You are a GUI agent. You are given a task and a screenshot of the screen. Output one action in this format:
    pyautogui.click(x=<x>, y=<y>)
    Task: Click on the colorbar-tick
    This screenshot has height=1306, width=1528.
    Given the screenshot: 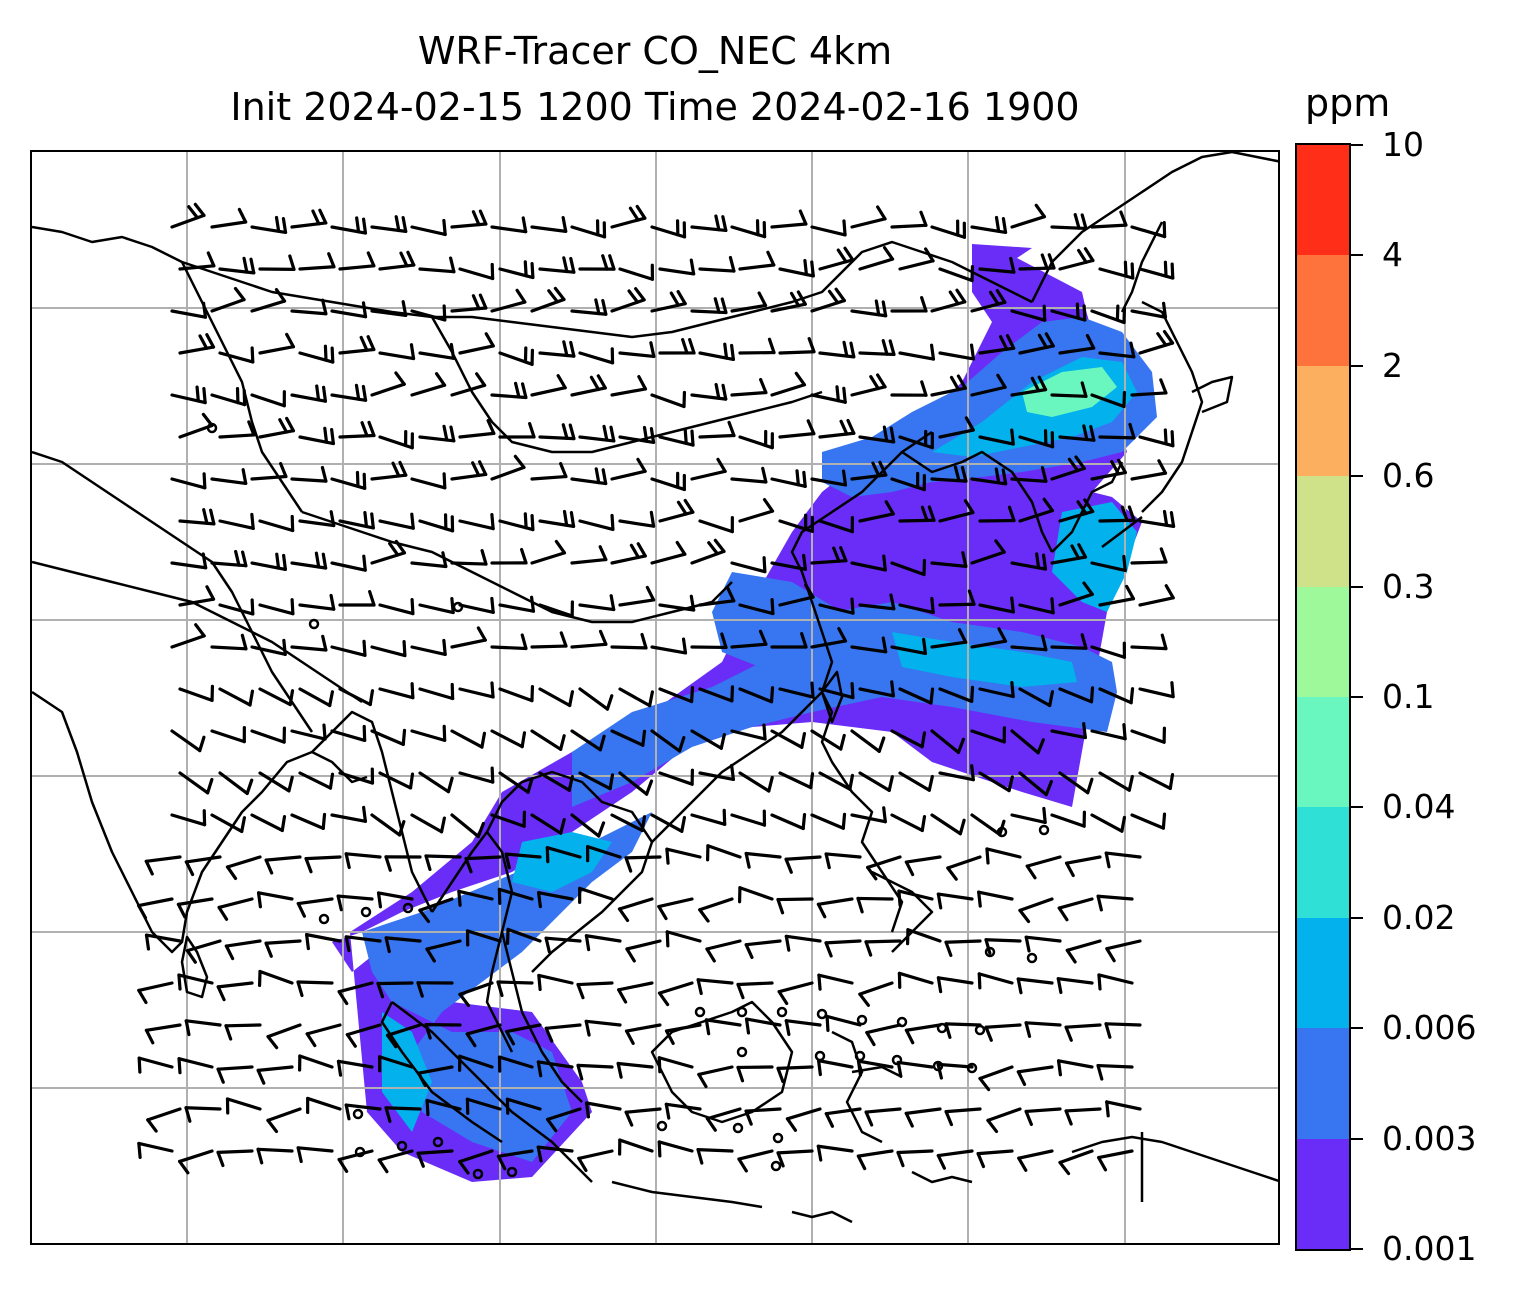 What is the action you would take?
    pyautogui.click(x=1357, y=476)
    